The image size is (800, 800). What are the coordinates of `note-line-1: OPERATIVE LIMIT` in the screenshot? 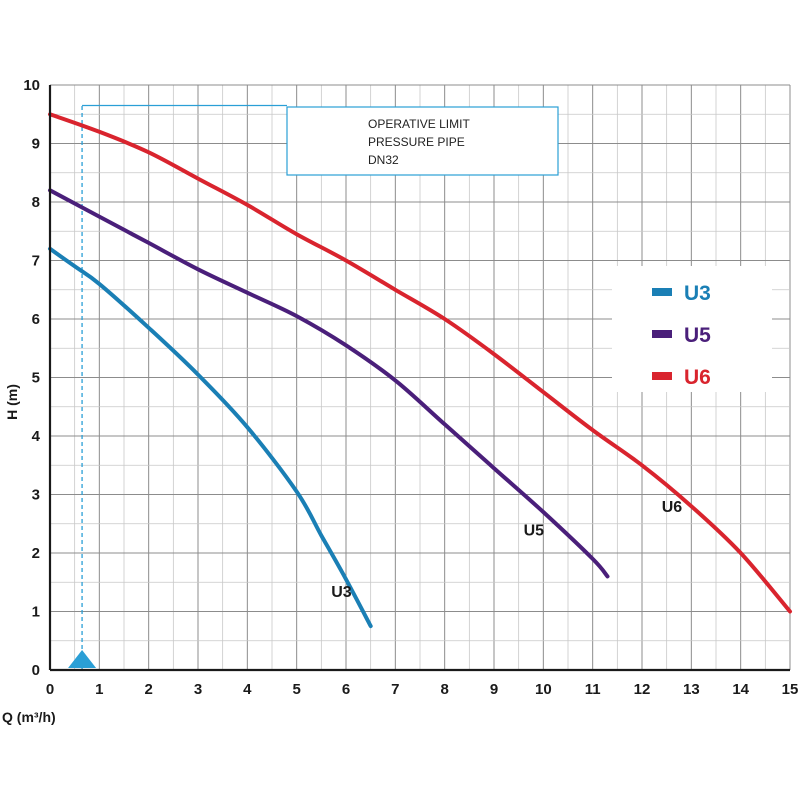 It's located at (419, 124).